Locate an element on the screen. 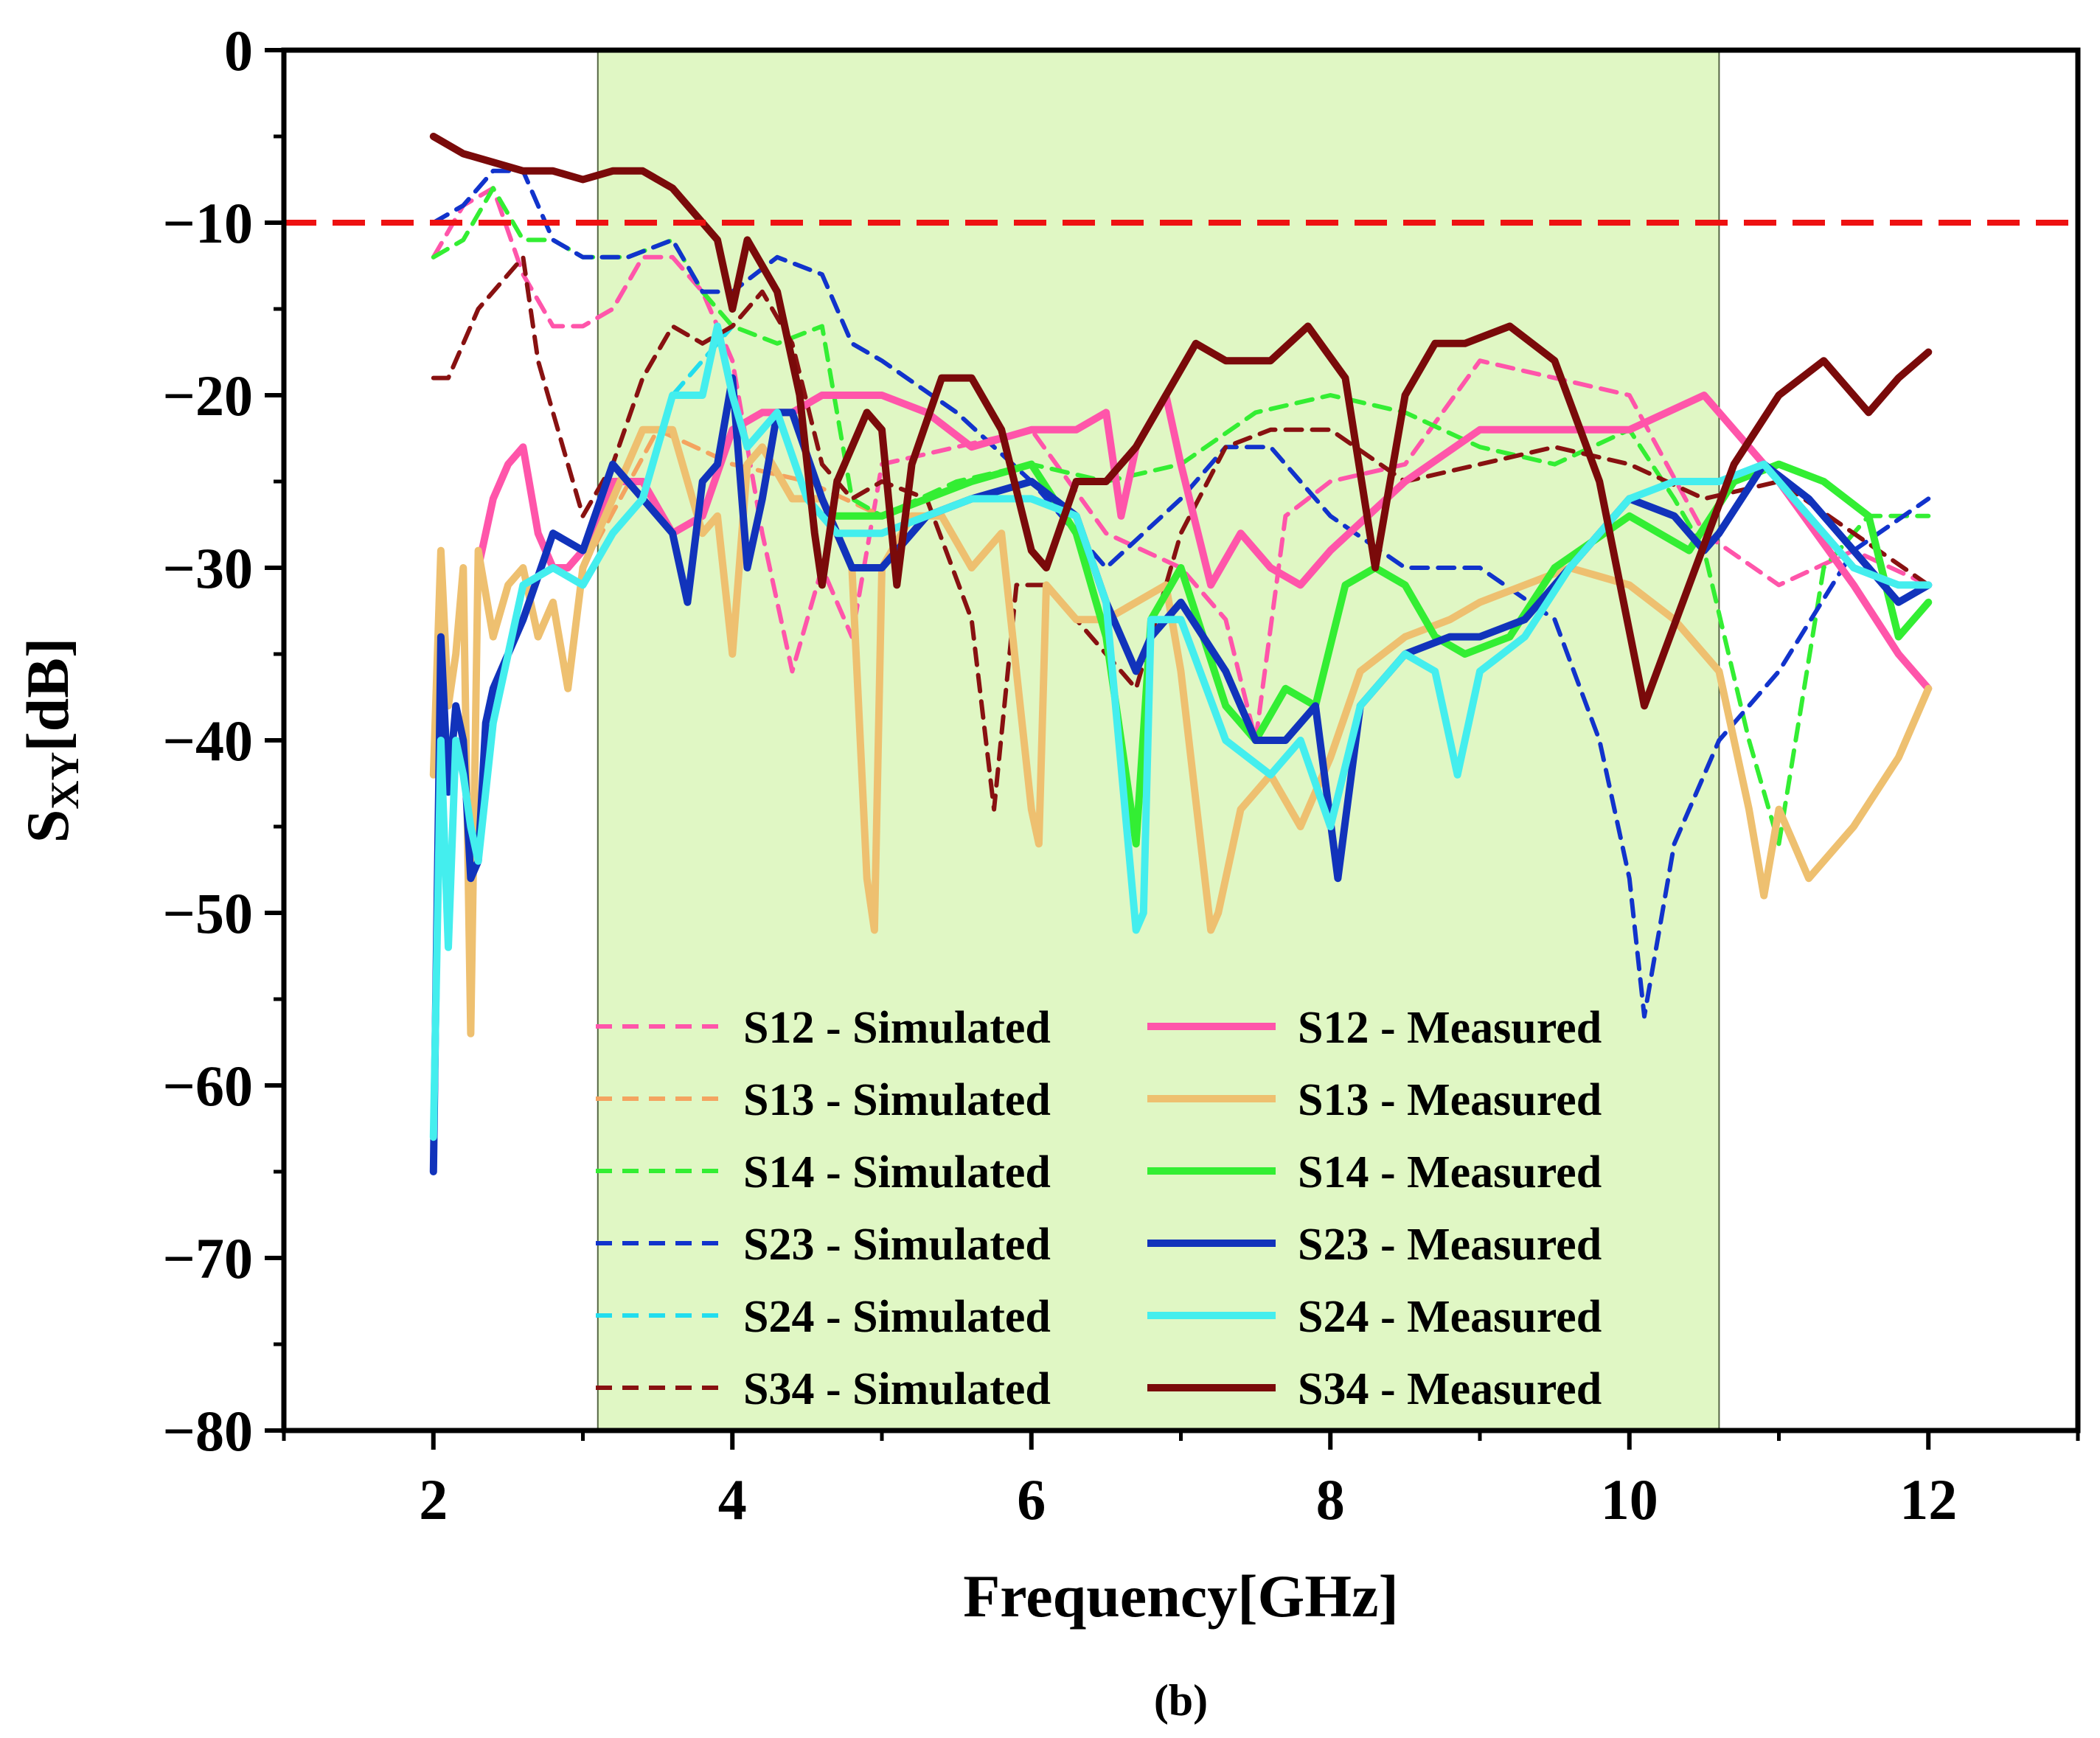 The image size is (2100, 1738). y-tick-label: −20 is located at coordinates (208, 396).